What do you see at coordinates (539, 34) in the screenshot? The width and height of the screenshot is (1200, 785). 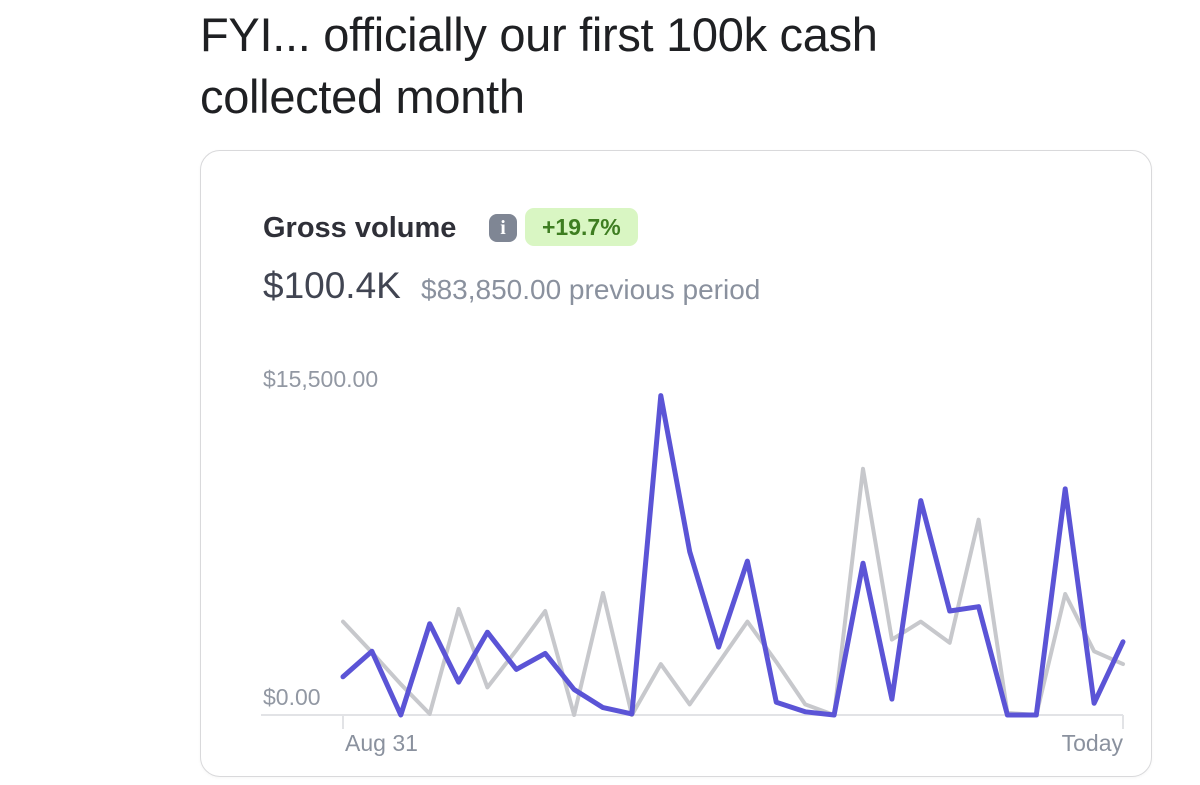 I see `page-title-line-1: FYI... officially our first 100k cash` at bounding box center [539, 34].